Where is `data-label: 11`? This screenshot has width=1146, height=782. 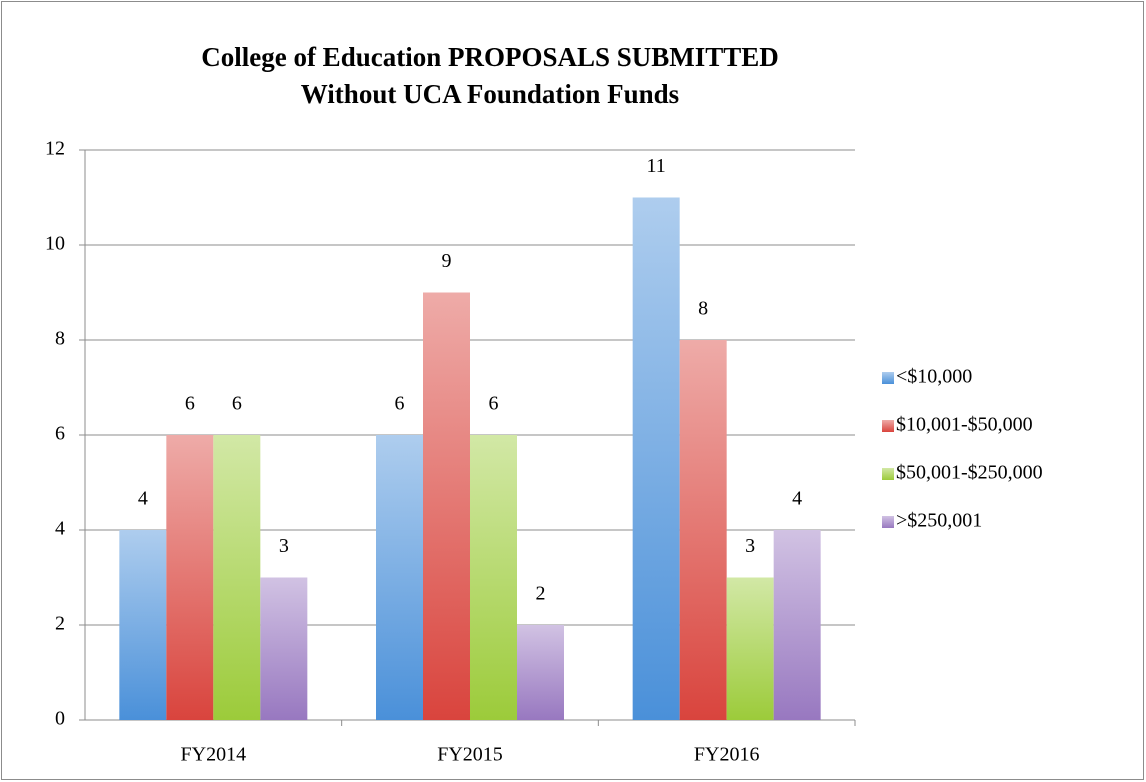 data-label: 11 is located at coordinates (656, 166).